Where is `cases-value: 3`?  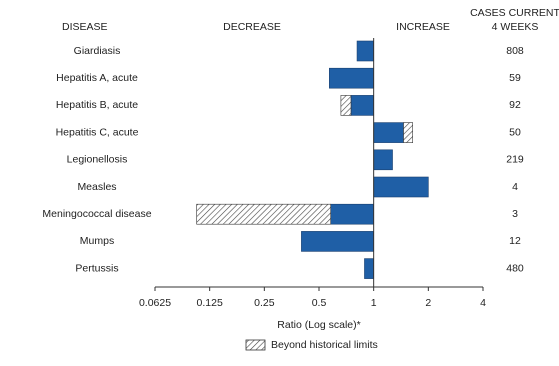 cases-value: 3 is located at coordinates (515, 214).